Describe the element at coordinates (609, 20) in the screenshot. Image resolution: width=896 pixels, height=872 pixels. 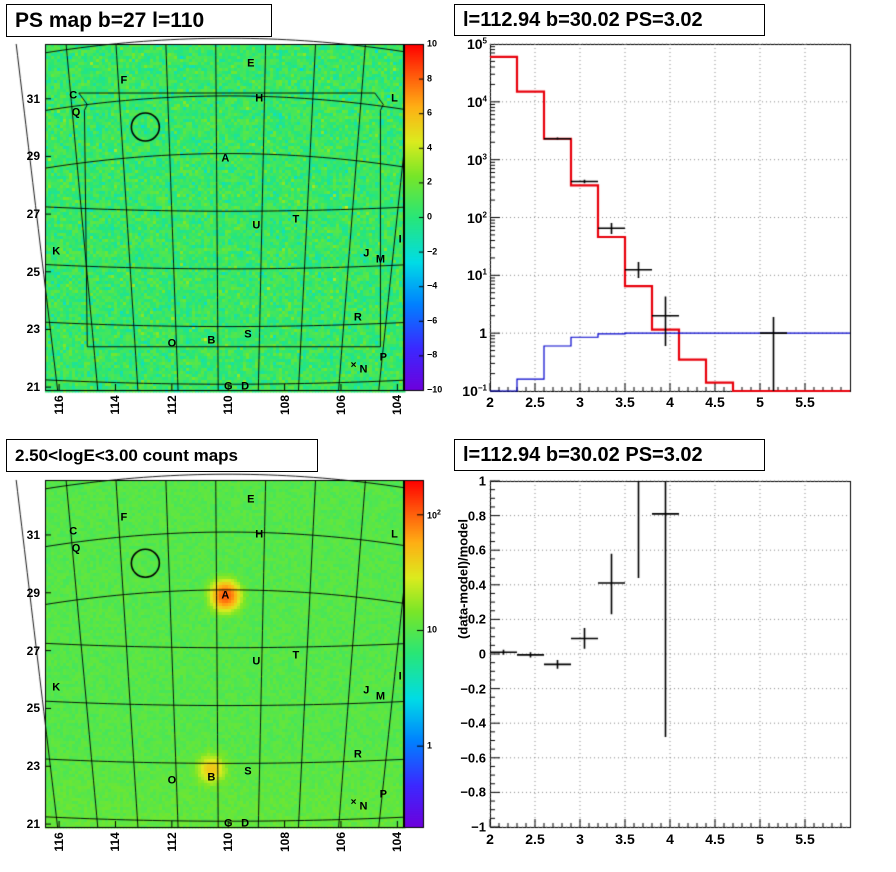
I see `spectrum-title: l=112.94 b=30.02 PS=3.02` at that location.